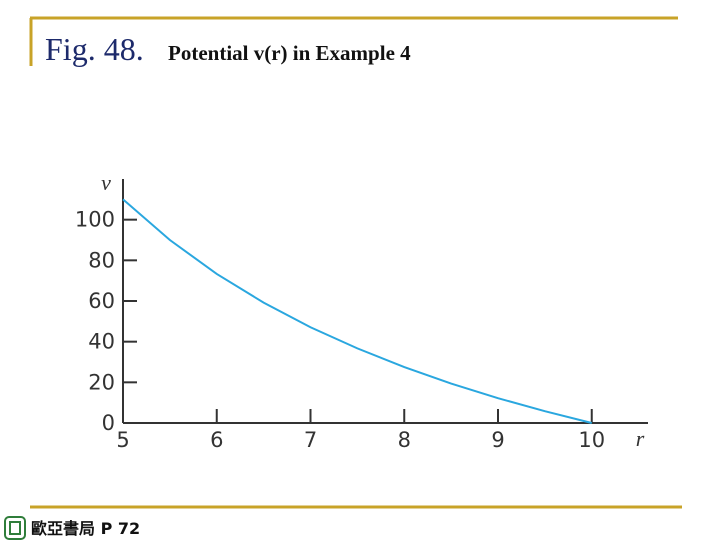 The width and height of the screenshot is (720, 540). I want to click on figure-number: Fig. 48., so click(94, 49).